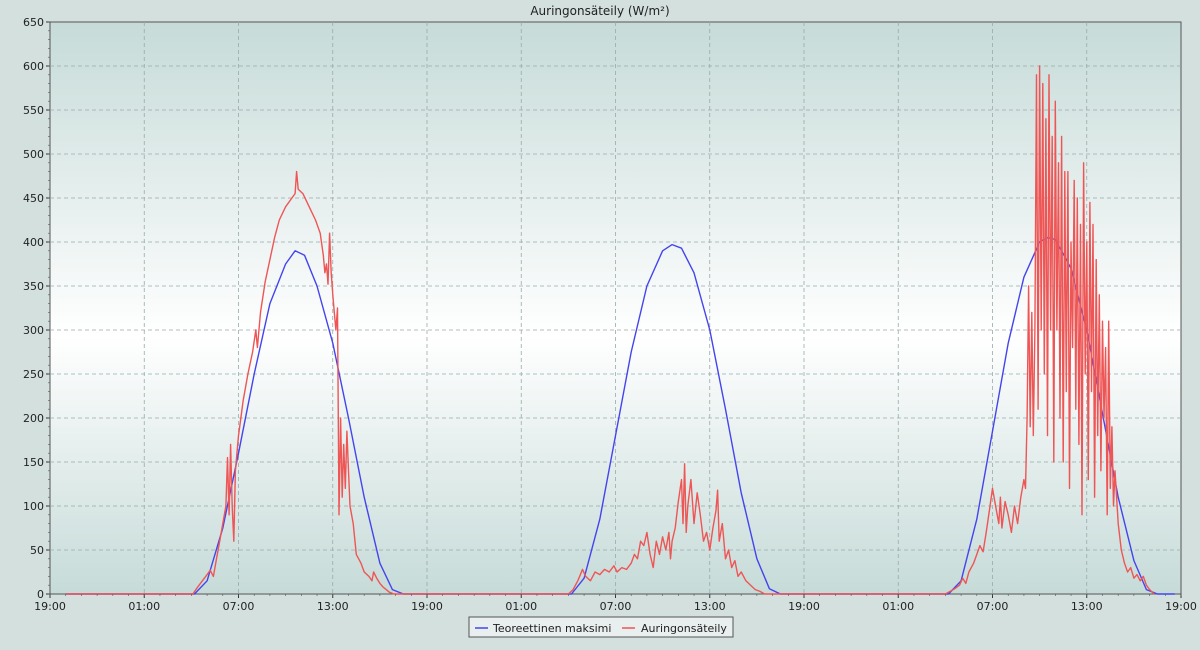  What do you see at coordinates (33, 374) in the screenshot?
I see `y-tick-label: 250` at bounding box center [33, 374].